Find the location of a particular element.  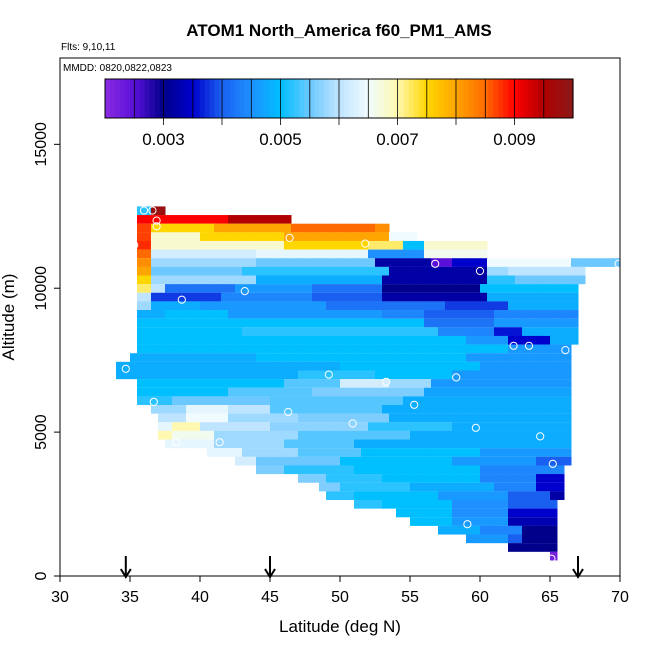

x-tick-label: 65 is located at coordinates (550, 597).